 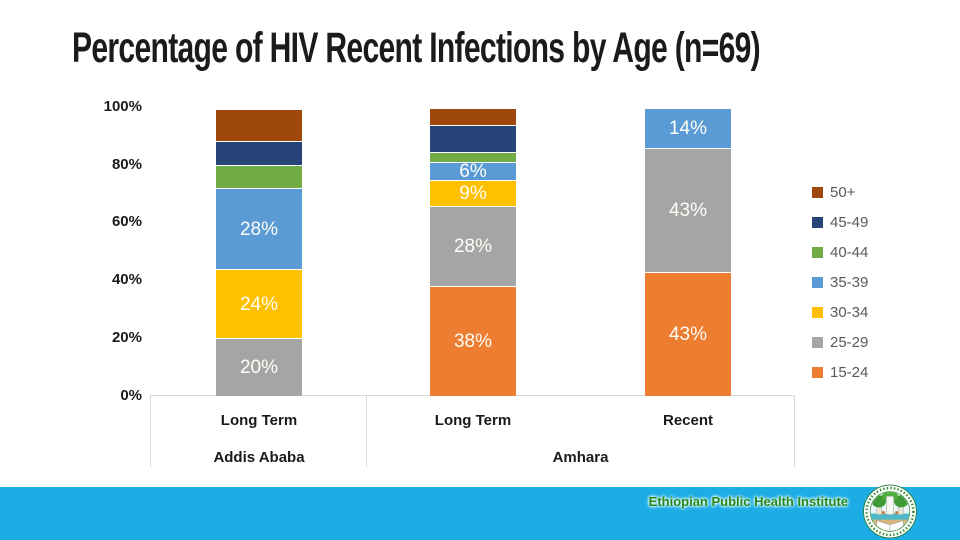 What do you see at coordinates (259, 457) in the screenshot?
I see `x-axis-group-label: Addis Ababa` at bounding box center [259, 457].